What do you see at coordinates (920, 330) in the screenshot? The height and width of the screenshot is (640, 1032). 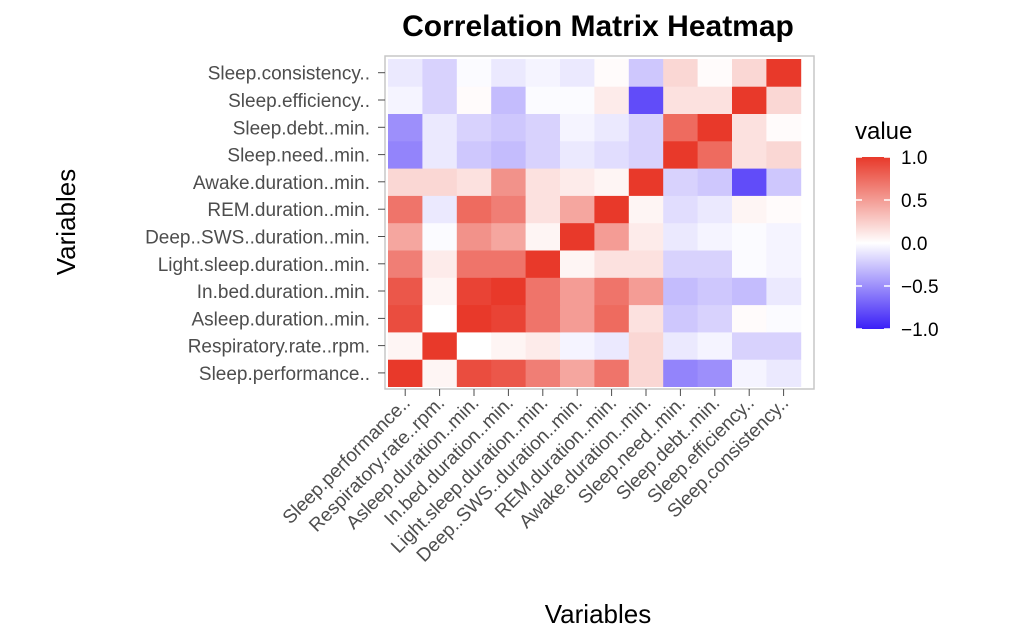 I see `legend-tick-label: −1.0` at bounding box center [920, 330].